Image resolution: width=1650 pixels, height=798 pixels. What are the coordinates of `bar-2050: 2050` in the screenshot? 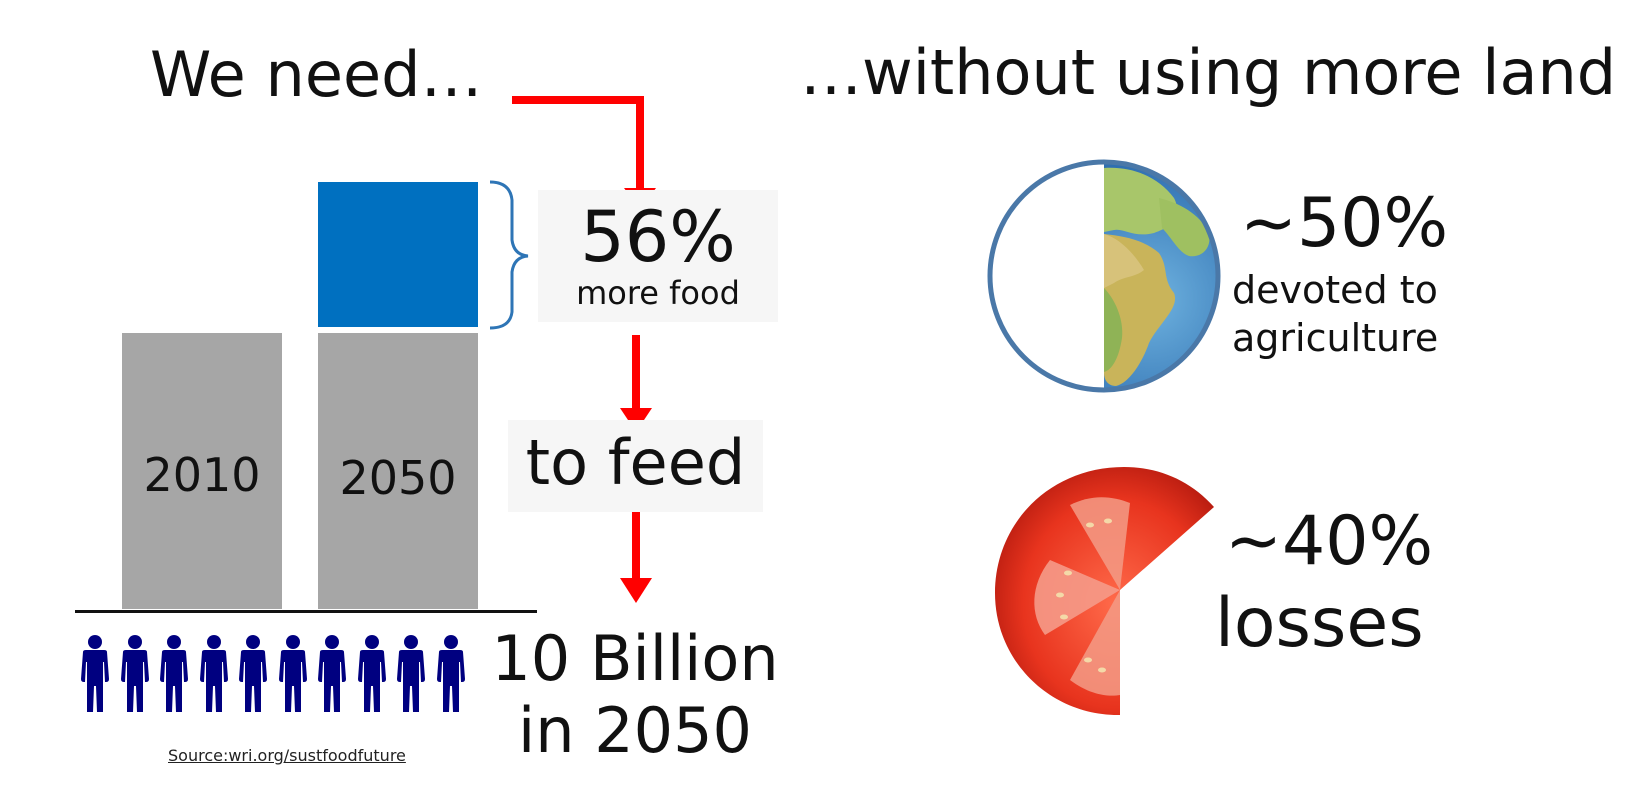 It's located at (398, 471).